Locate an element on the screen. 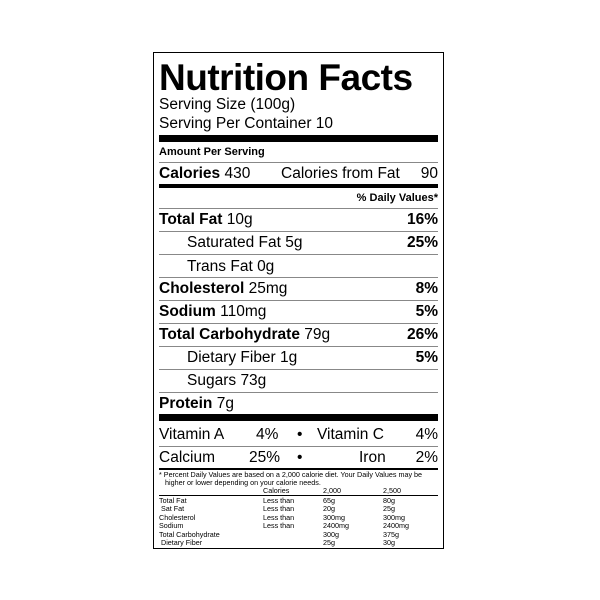  nutrient-dv: 25% is located at coordinates (422, 242).